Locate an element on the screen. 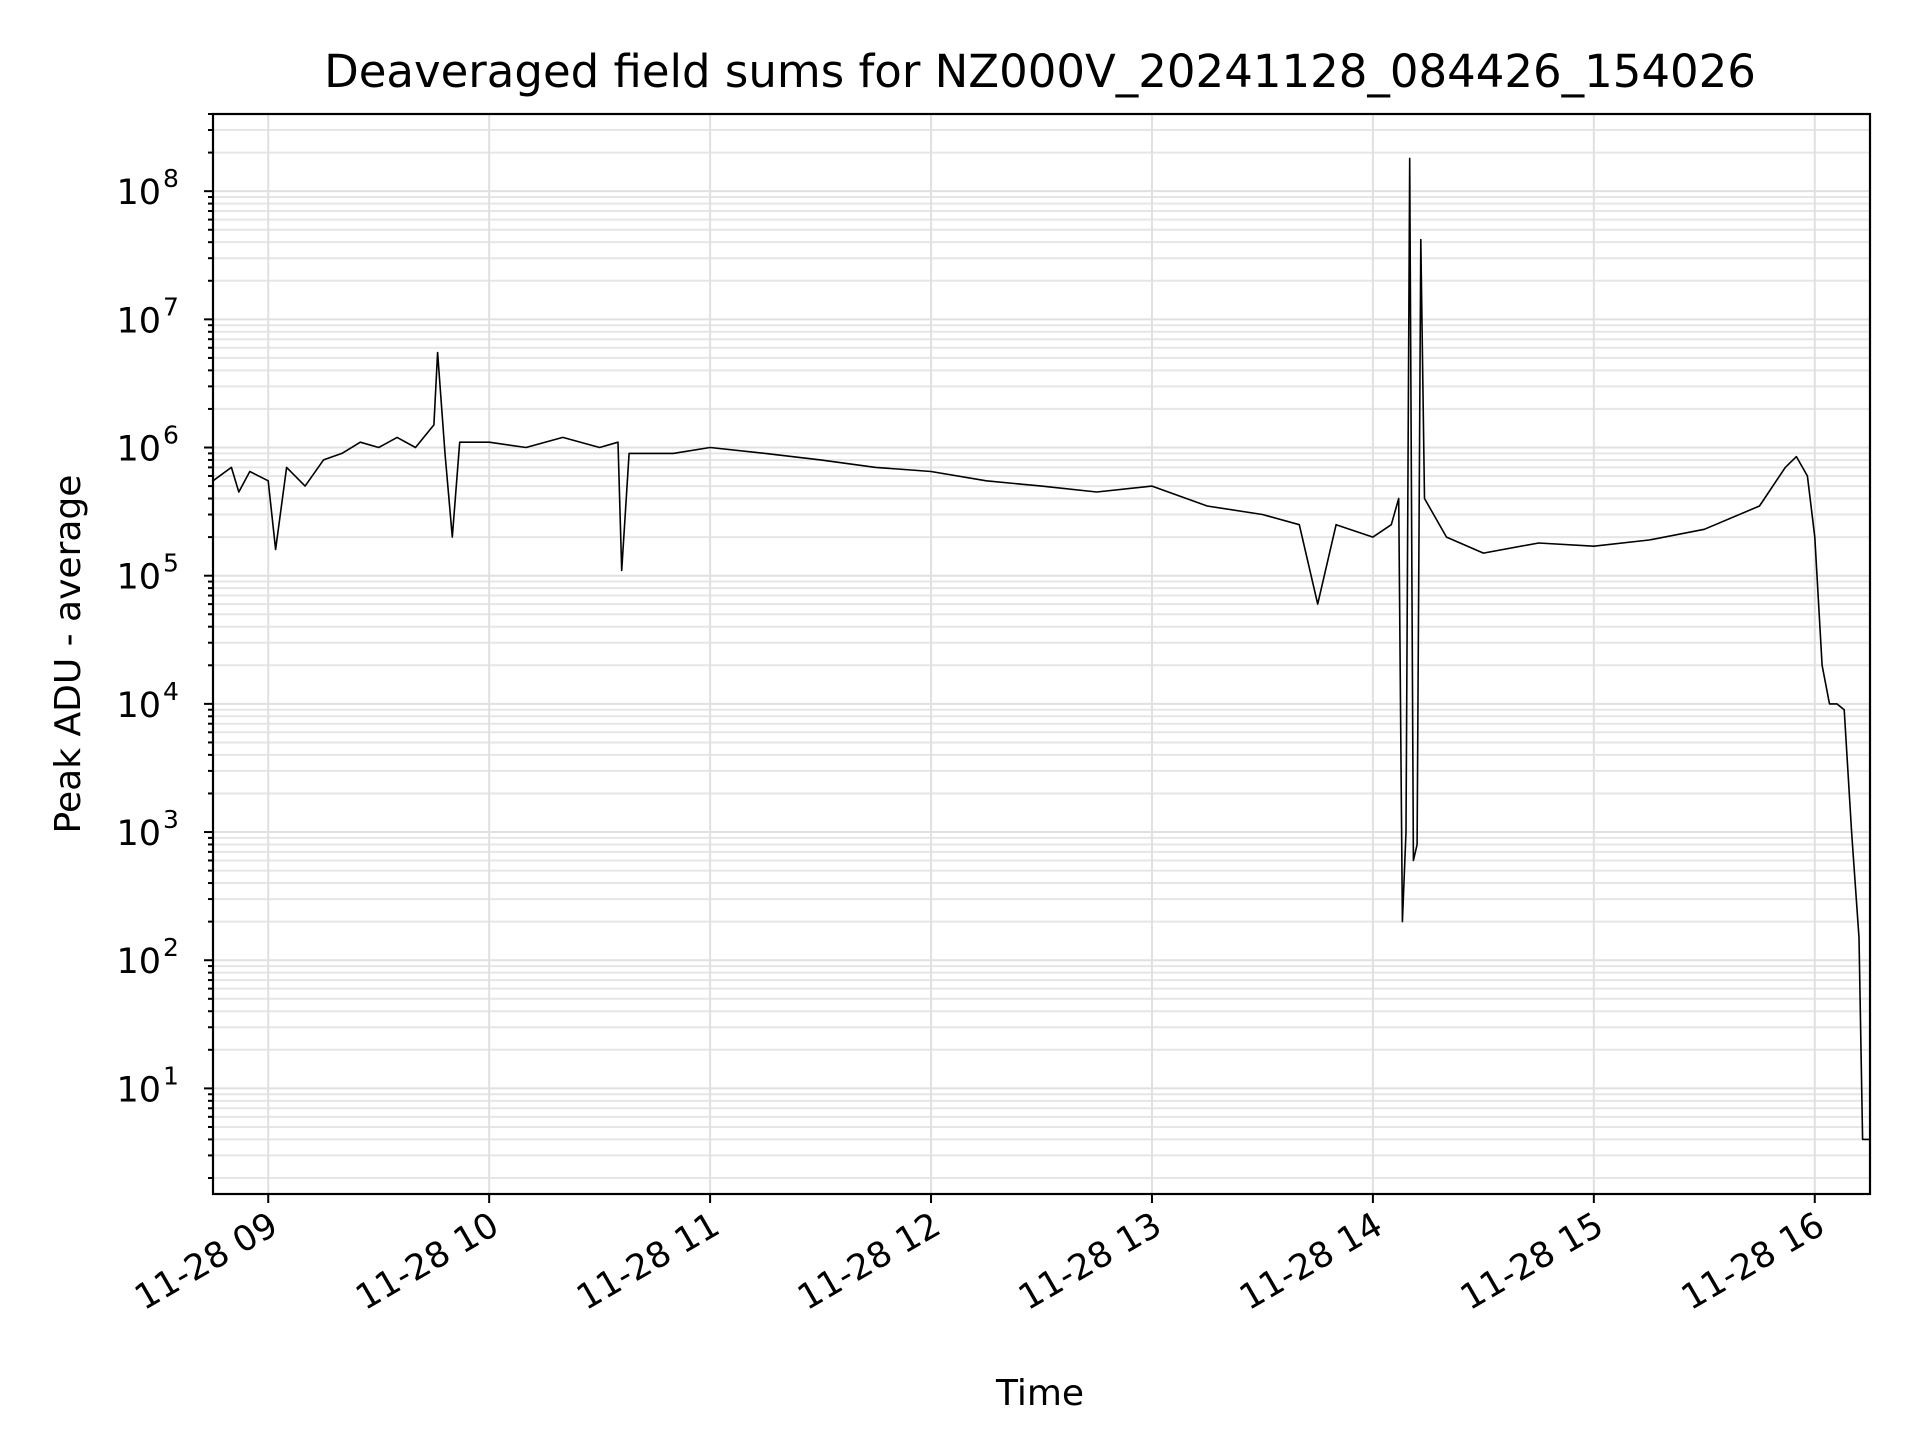 The width and height of the screenshot is (1920, 1440). y-tick-exponent: 3 is located at coordinates (171, 819).